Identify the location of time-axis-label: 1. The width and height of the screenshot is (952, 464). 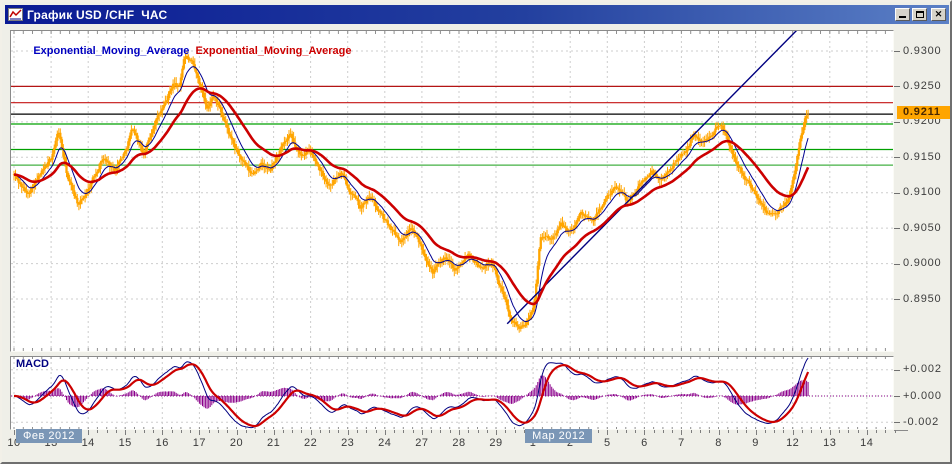
(533, 443).